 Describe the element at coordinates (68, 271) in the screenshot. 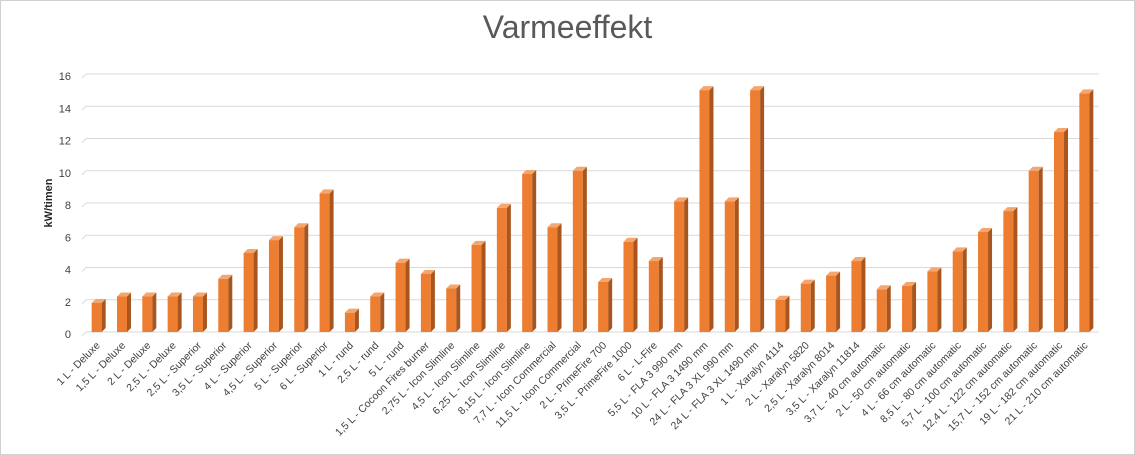

I see `y-tick-label: 4` at that location.